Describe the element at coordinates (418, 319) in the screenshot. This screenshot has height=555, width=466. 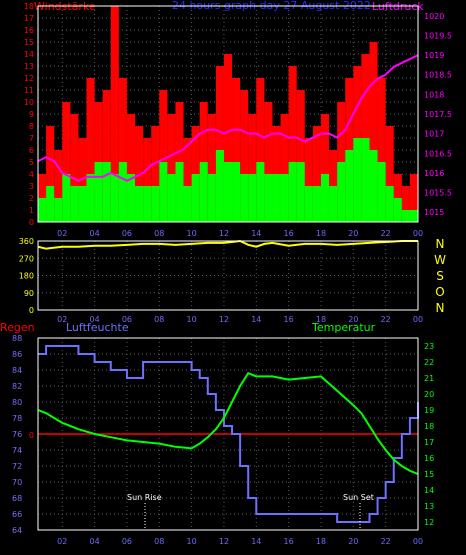
I see `direction-x-tick-label: 00` at that location.